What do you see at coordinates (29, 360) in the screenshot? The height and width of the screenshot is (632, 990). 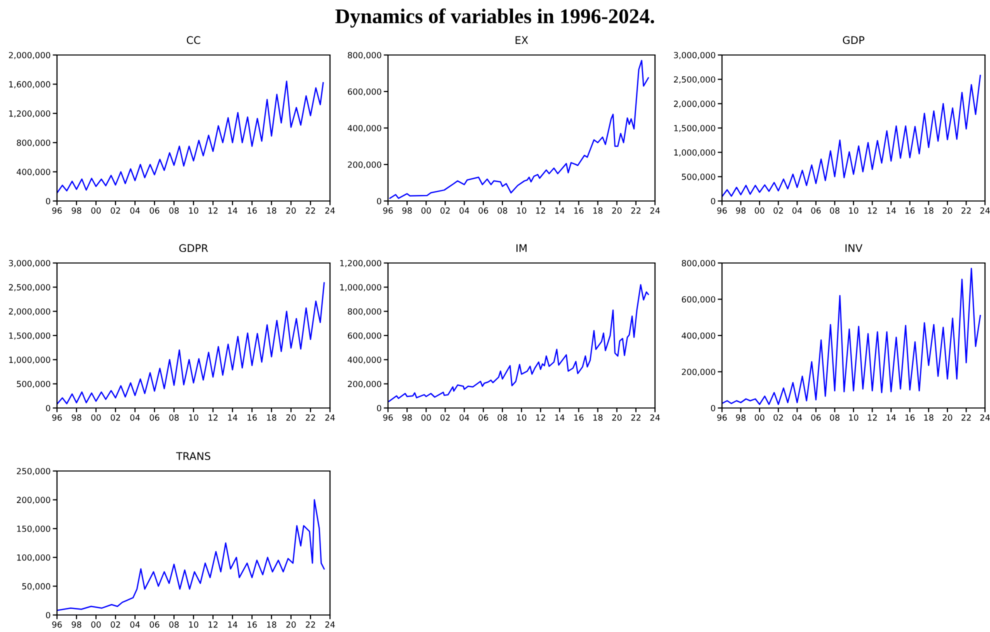 I see `y-tick-label: 1,000,000` at bounding box center [29, 360].